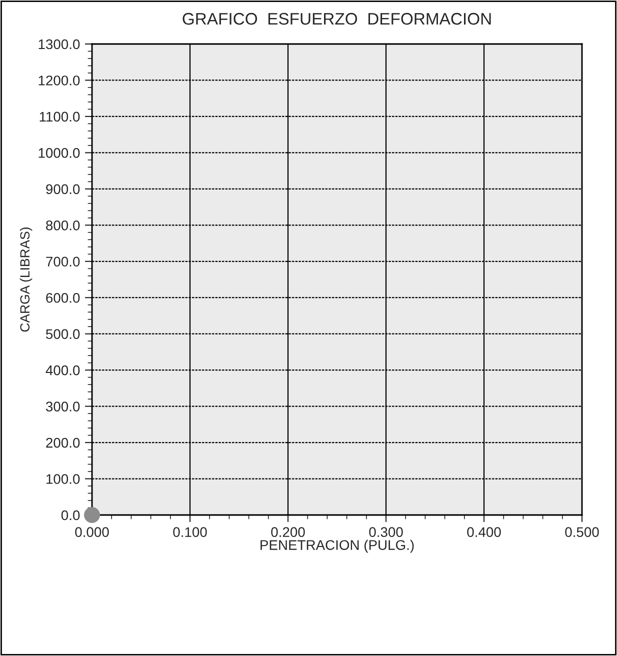 The width and height of the screenshot is (617, 656). Describe the element at coordinates (336, 18) in the screenshot. I see `chart-title: GRAFICO ESFUERZO DEFORMACION` at that location.